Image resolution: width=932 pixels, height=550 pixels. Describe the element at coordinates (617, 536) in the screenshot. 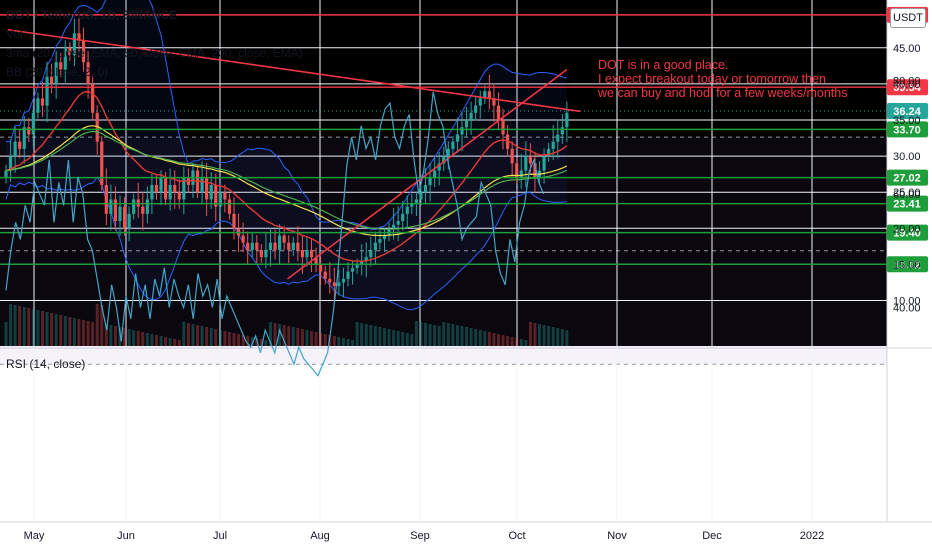

I see `time-tick-label: Nov` at that location.